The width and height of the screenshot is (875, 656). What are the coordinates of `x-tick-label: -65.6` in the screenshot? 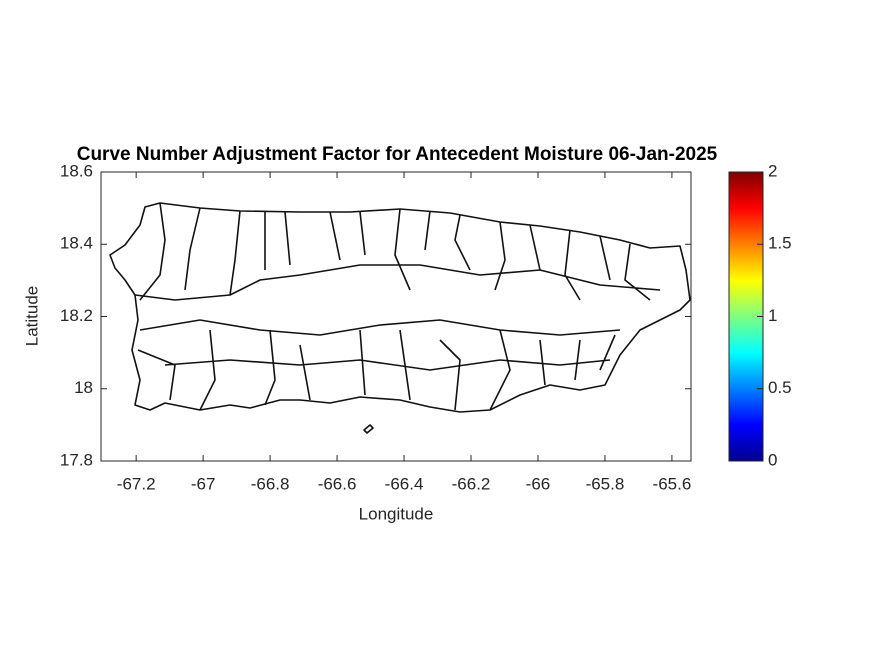 It's located at (672, 483).